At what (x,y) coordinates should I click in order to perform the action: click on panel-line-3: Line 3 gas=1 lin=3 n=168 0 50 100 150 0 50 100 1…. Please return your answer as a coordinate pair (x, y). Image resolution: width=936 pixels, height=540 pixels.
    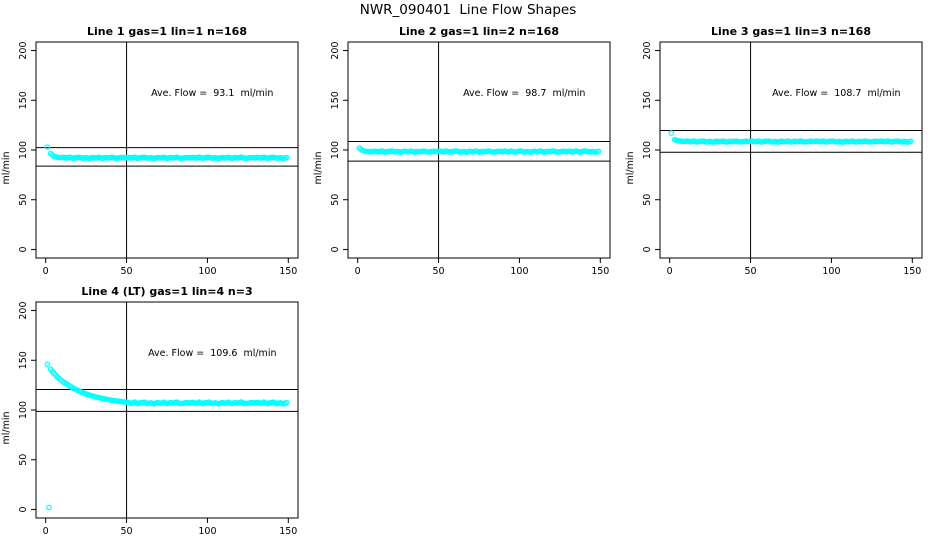
    Looking at the image, I should click on (774, 151).